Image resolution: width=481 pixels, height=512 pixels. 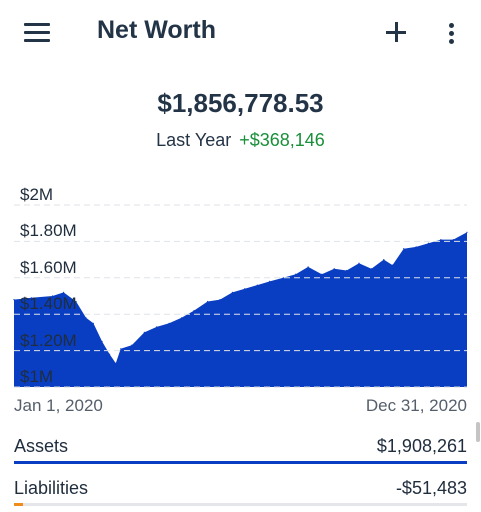 I want to click on period-change: Last Year +$368,146, so click(x=240, y=140).